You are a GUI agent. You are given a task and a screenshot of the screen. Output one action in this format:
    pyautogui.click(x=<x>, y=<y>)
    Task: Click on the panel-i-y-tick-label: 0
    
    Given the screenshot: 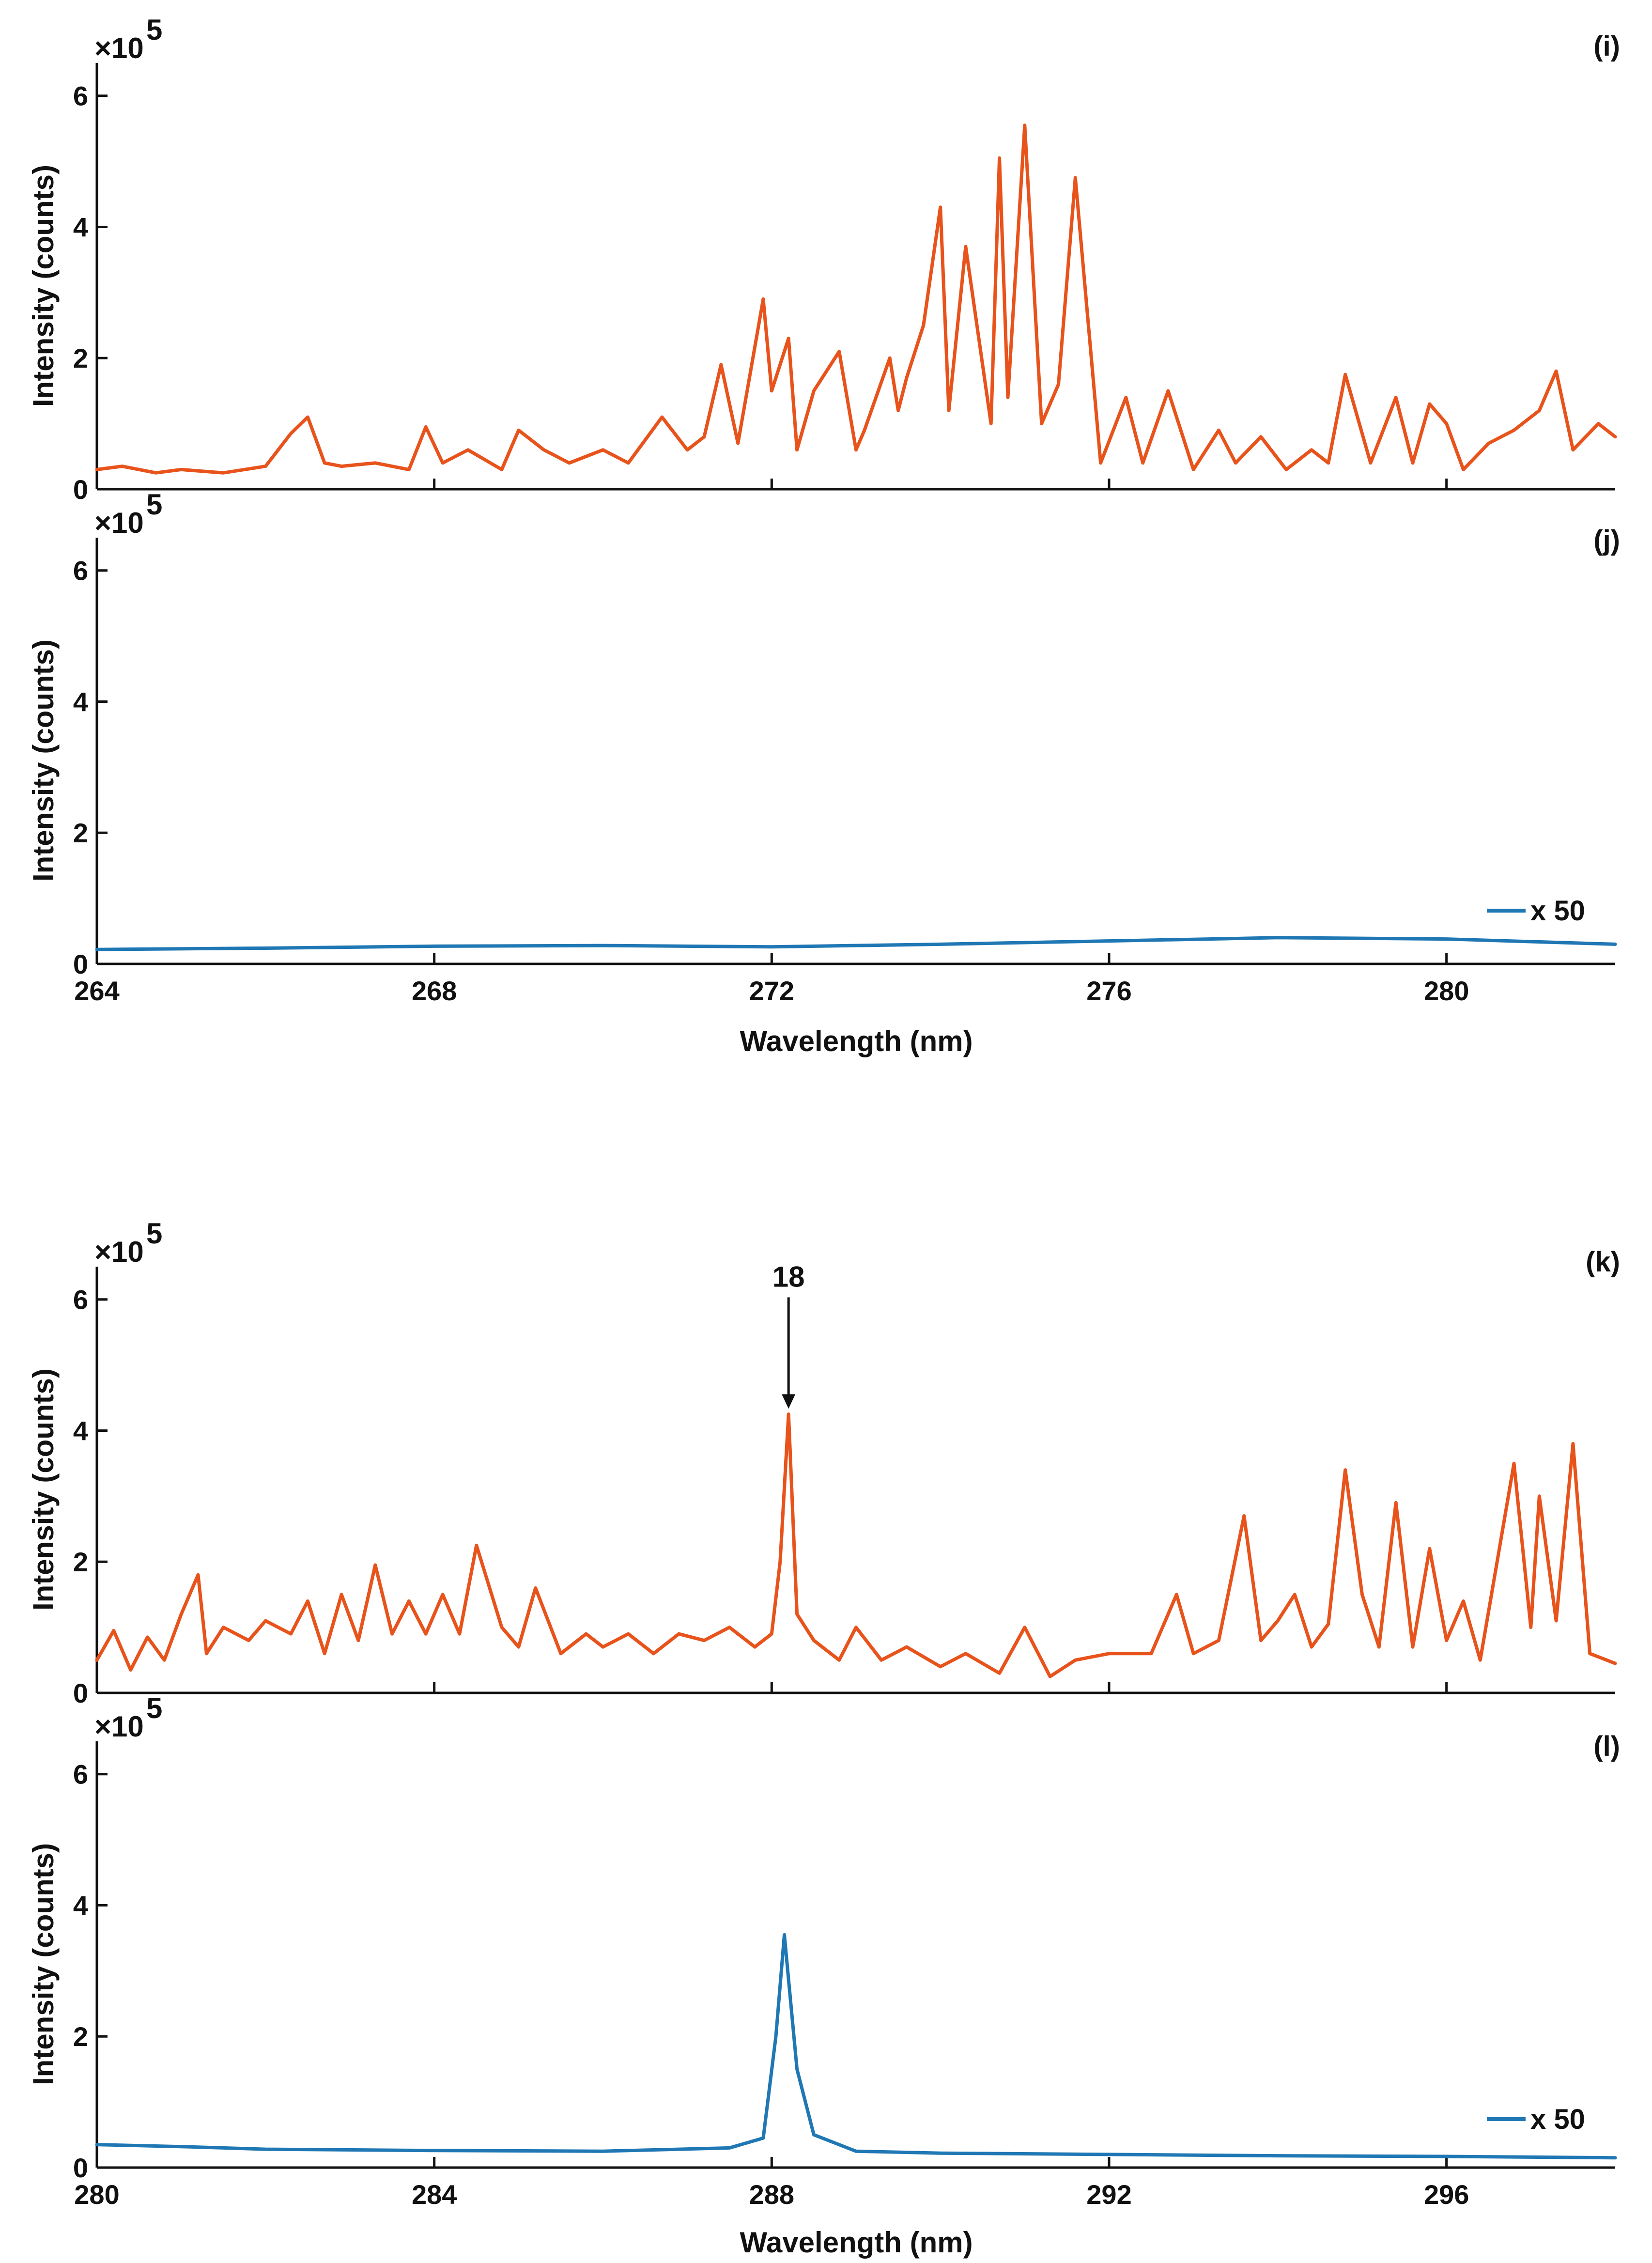 What is the action you would take?
    pyautogui.click(x=81, y=489)
    